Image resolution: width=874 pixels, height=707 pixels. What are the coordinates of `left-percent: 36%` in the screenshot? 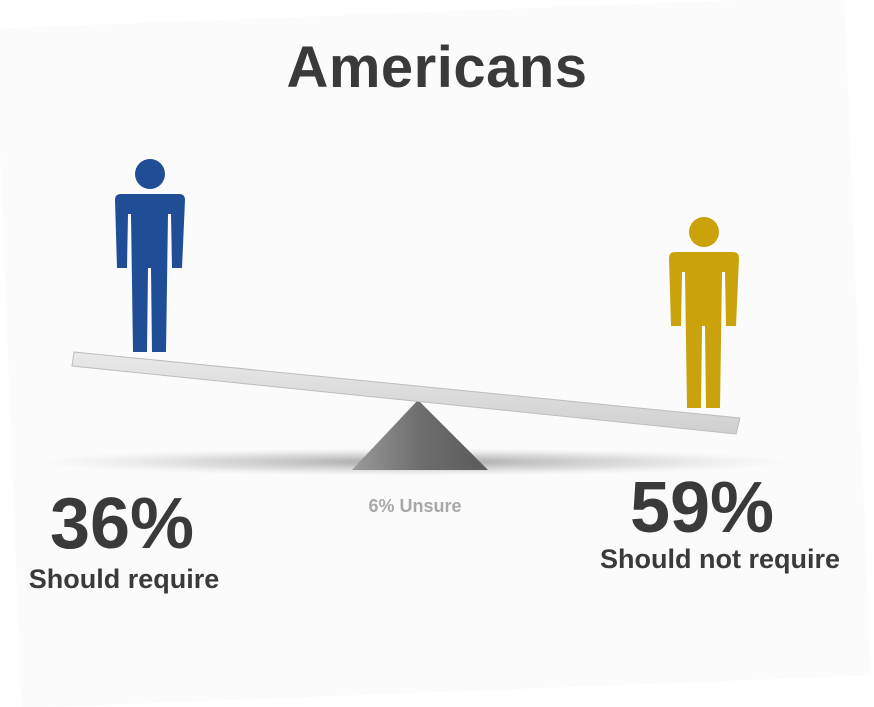 It's located at (122, 524).